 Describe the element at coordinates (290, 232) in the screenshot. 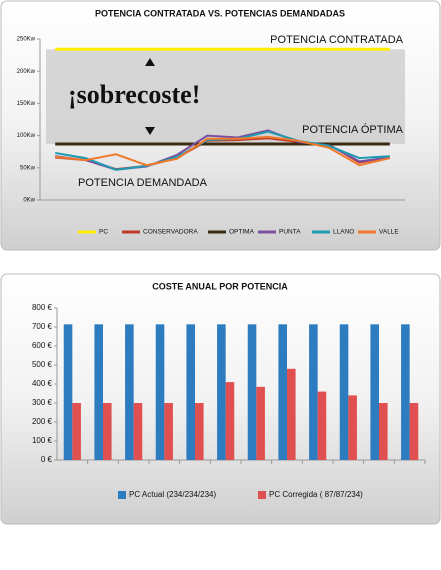

I see `legend-label: PUNTA` at that location.